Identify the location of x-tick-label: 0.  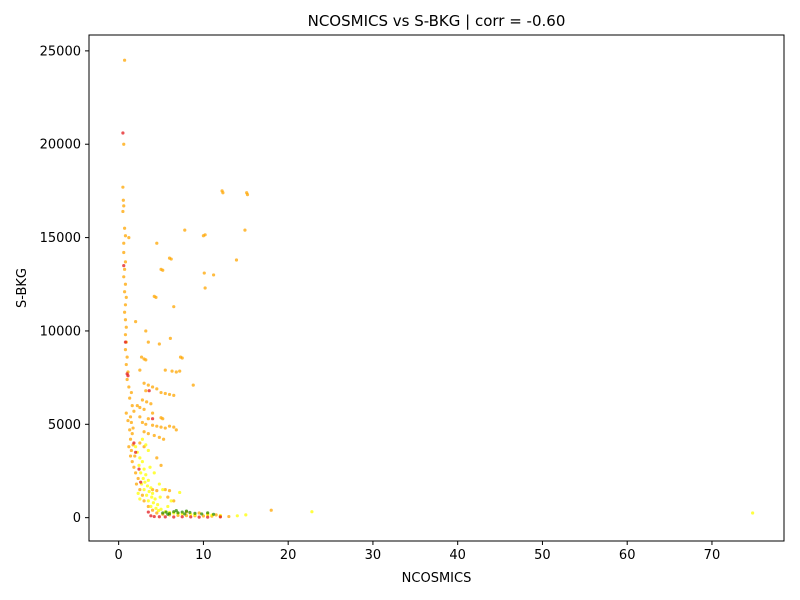
(119, 555).